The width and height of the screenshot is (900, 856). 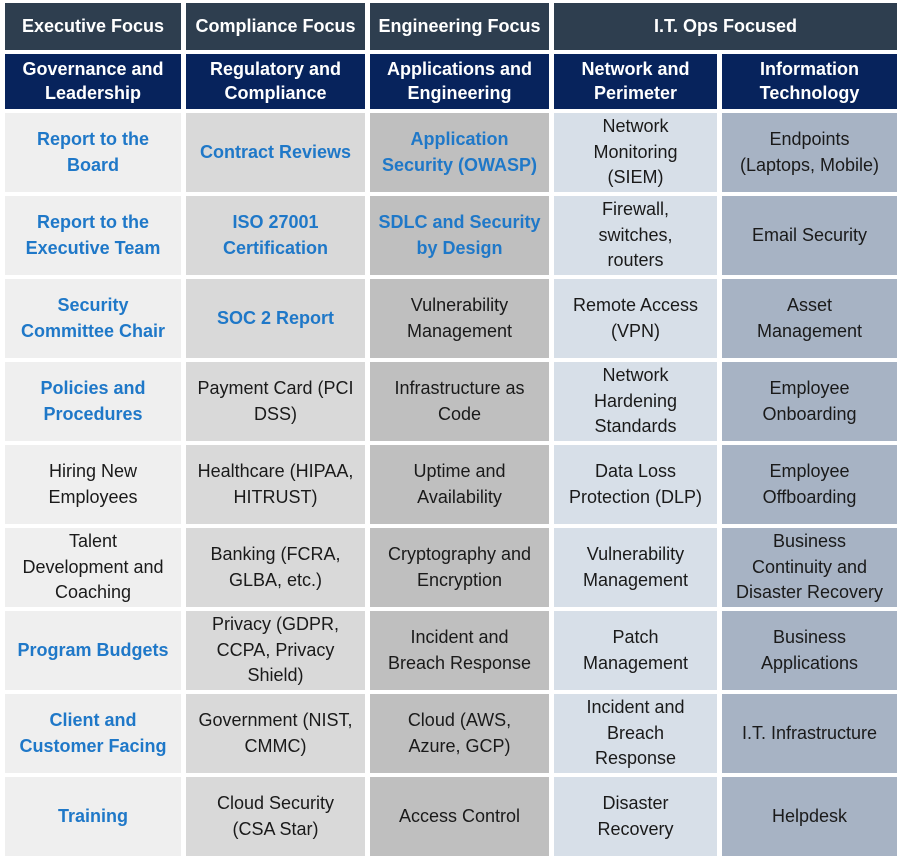 I want to click on matrix-cell: Business Applications, so click(x=809, y=650).